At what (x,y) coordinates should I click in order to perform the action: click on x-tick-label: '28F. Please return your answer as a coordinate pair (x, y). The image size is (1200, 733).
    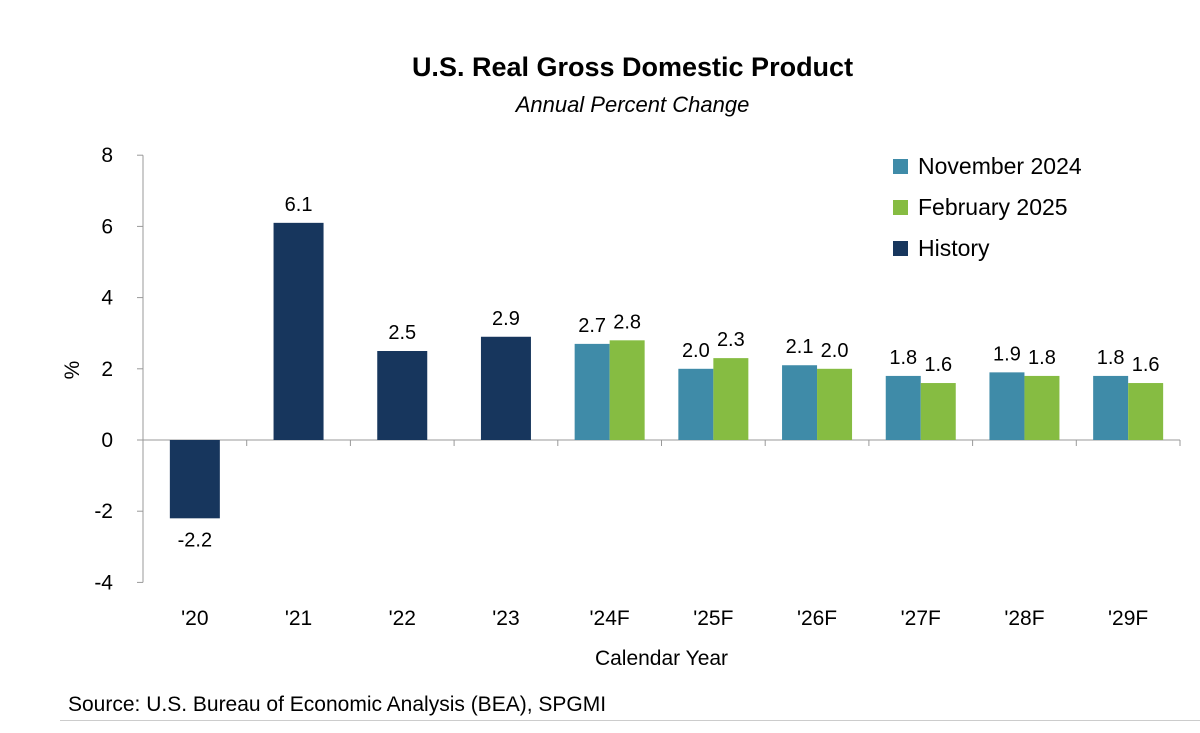
    Looking at the image, I should click on (1024, 618).